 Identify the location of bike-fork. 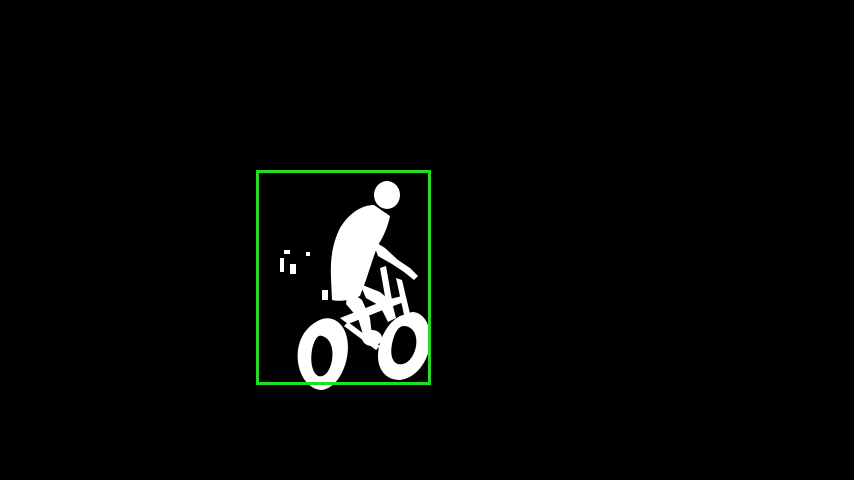
(404, 301).